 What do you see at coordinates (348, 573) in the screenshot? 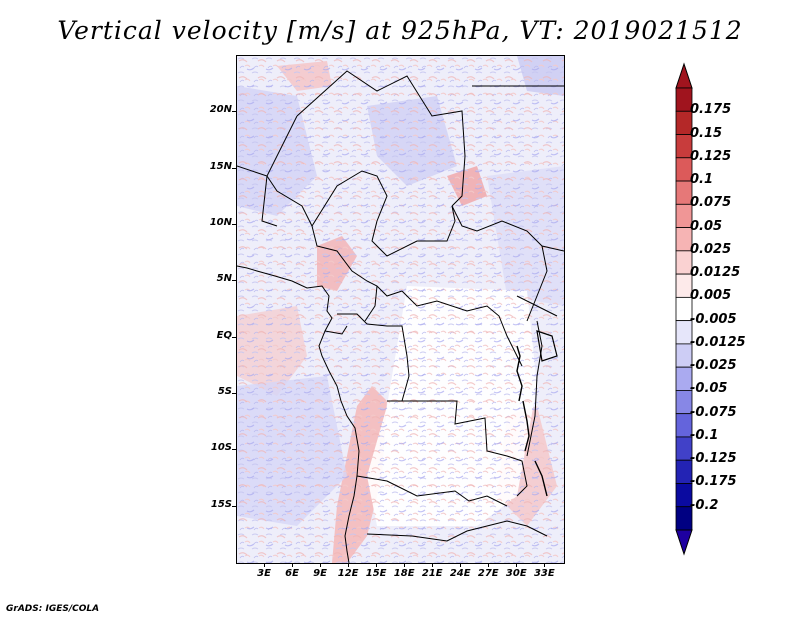
I see `lon-label: 12E` at bounding box center [348, 573].